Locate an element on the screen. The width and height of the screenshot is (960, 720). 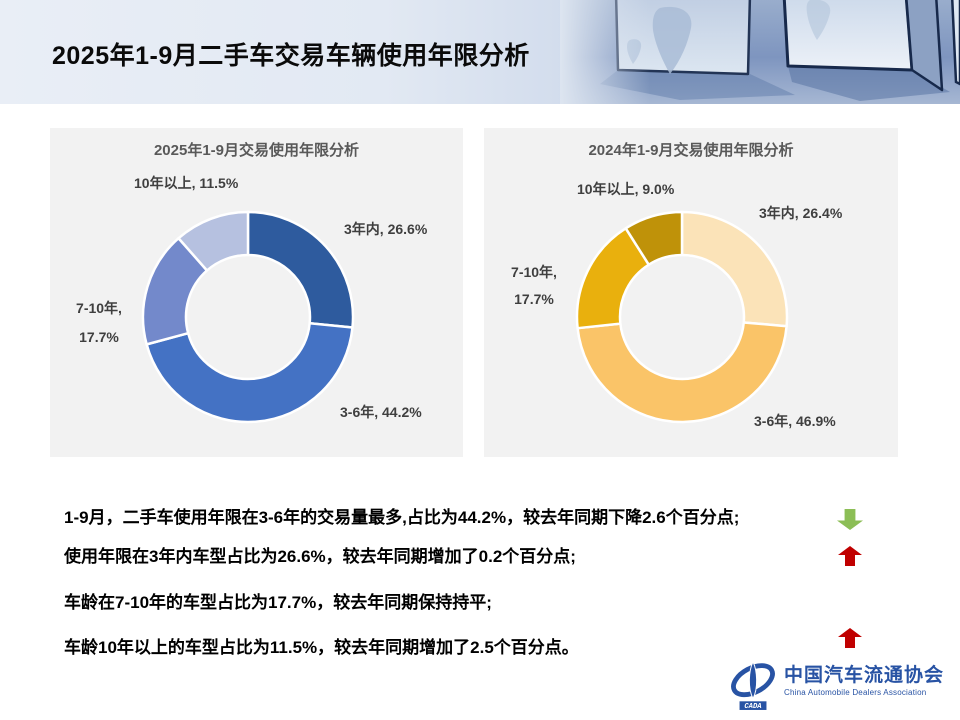
chart-title-2024: 2024年1-9月交易使用年限分析 is located at coordinates (691, 150).